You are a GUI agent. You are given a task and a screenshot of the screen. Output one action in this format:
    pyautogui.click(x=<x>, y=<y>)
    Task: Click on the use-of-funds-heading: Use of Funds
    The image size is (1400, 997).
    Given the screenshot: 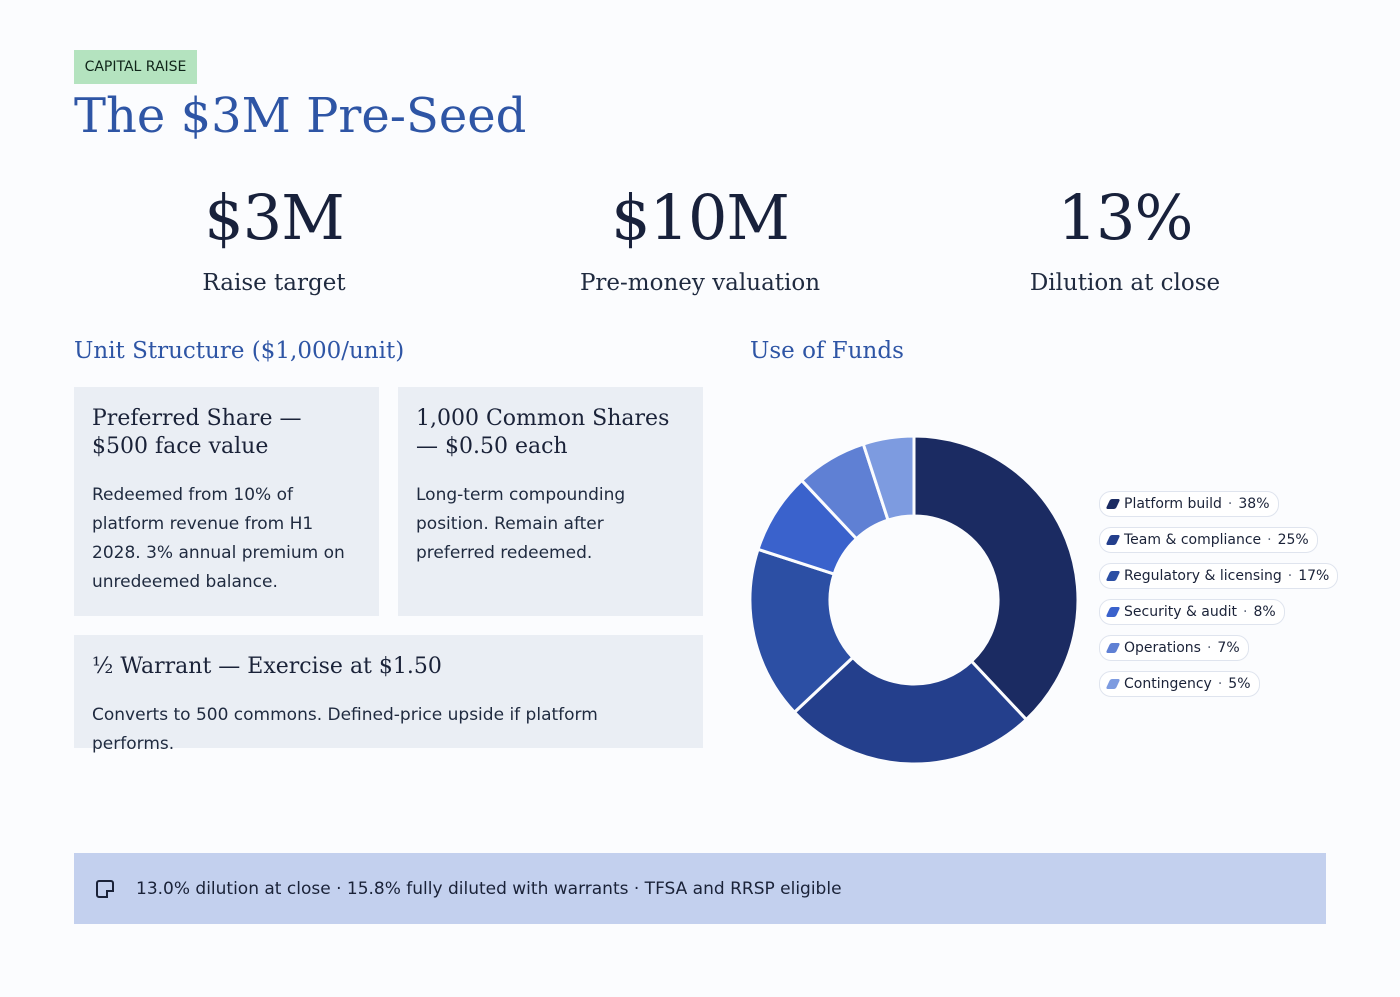 What is the action you would take?
    pyautogui.click(x=827, y=351)
    